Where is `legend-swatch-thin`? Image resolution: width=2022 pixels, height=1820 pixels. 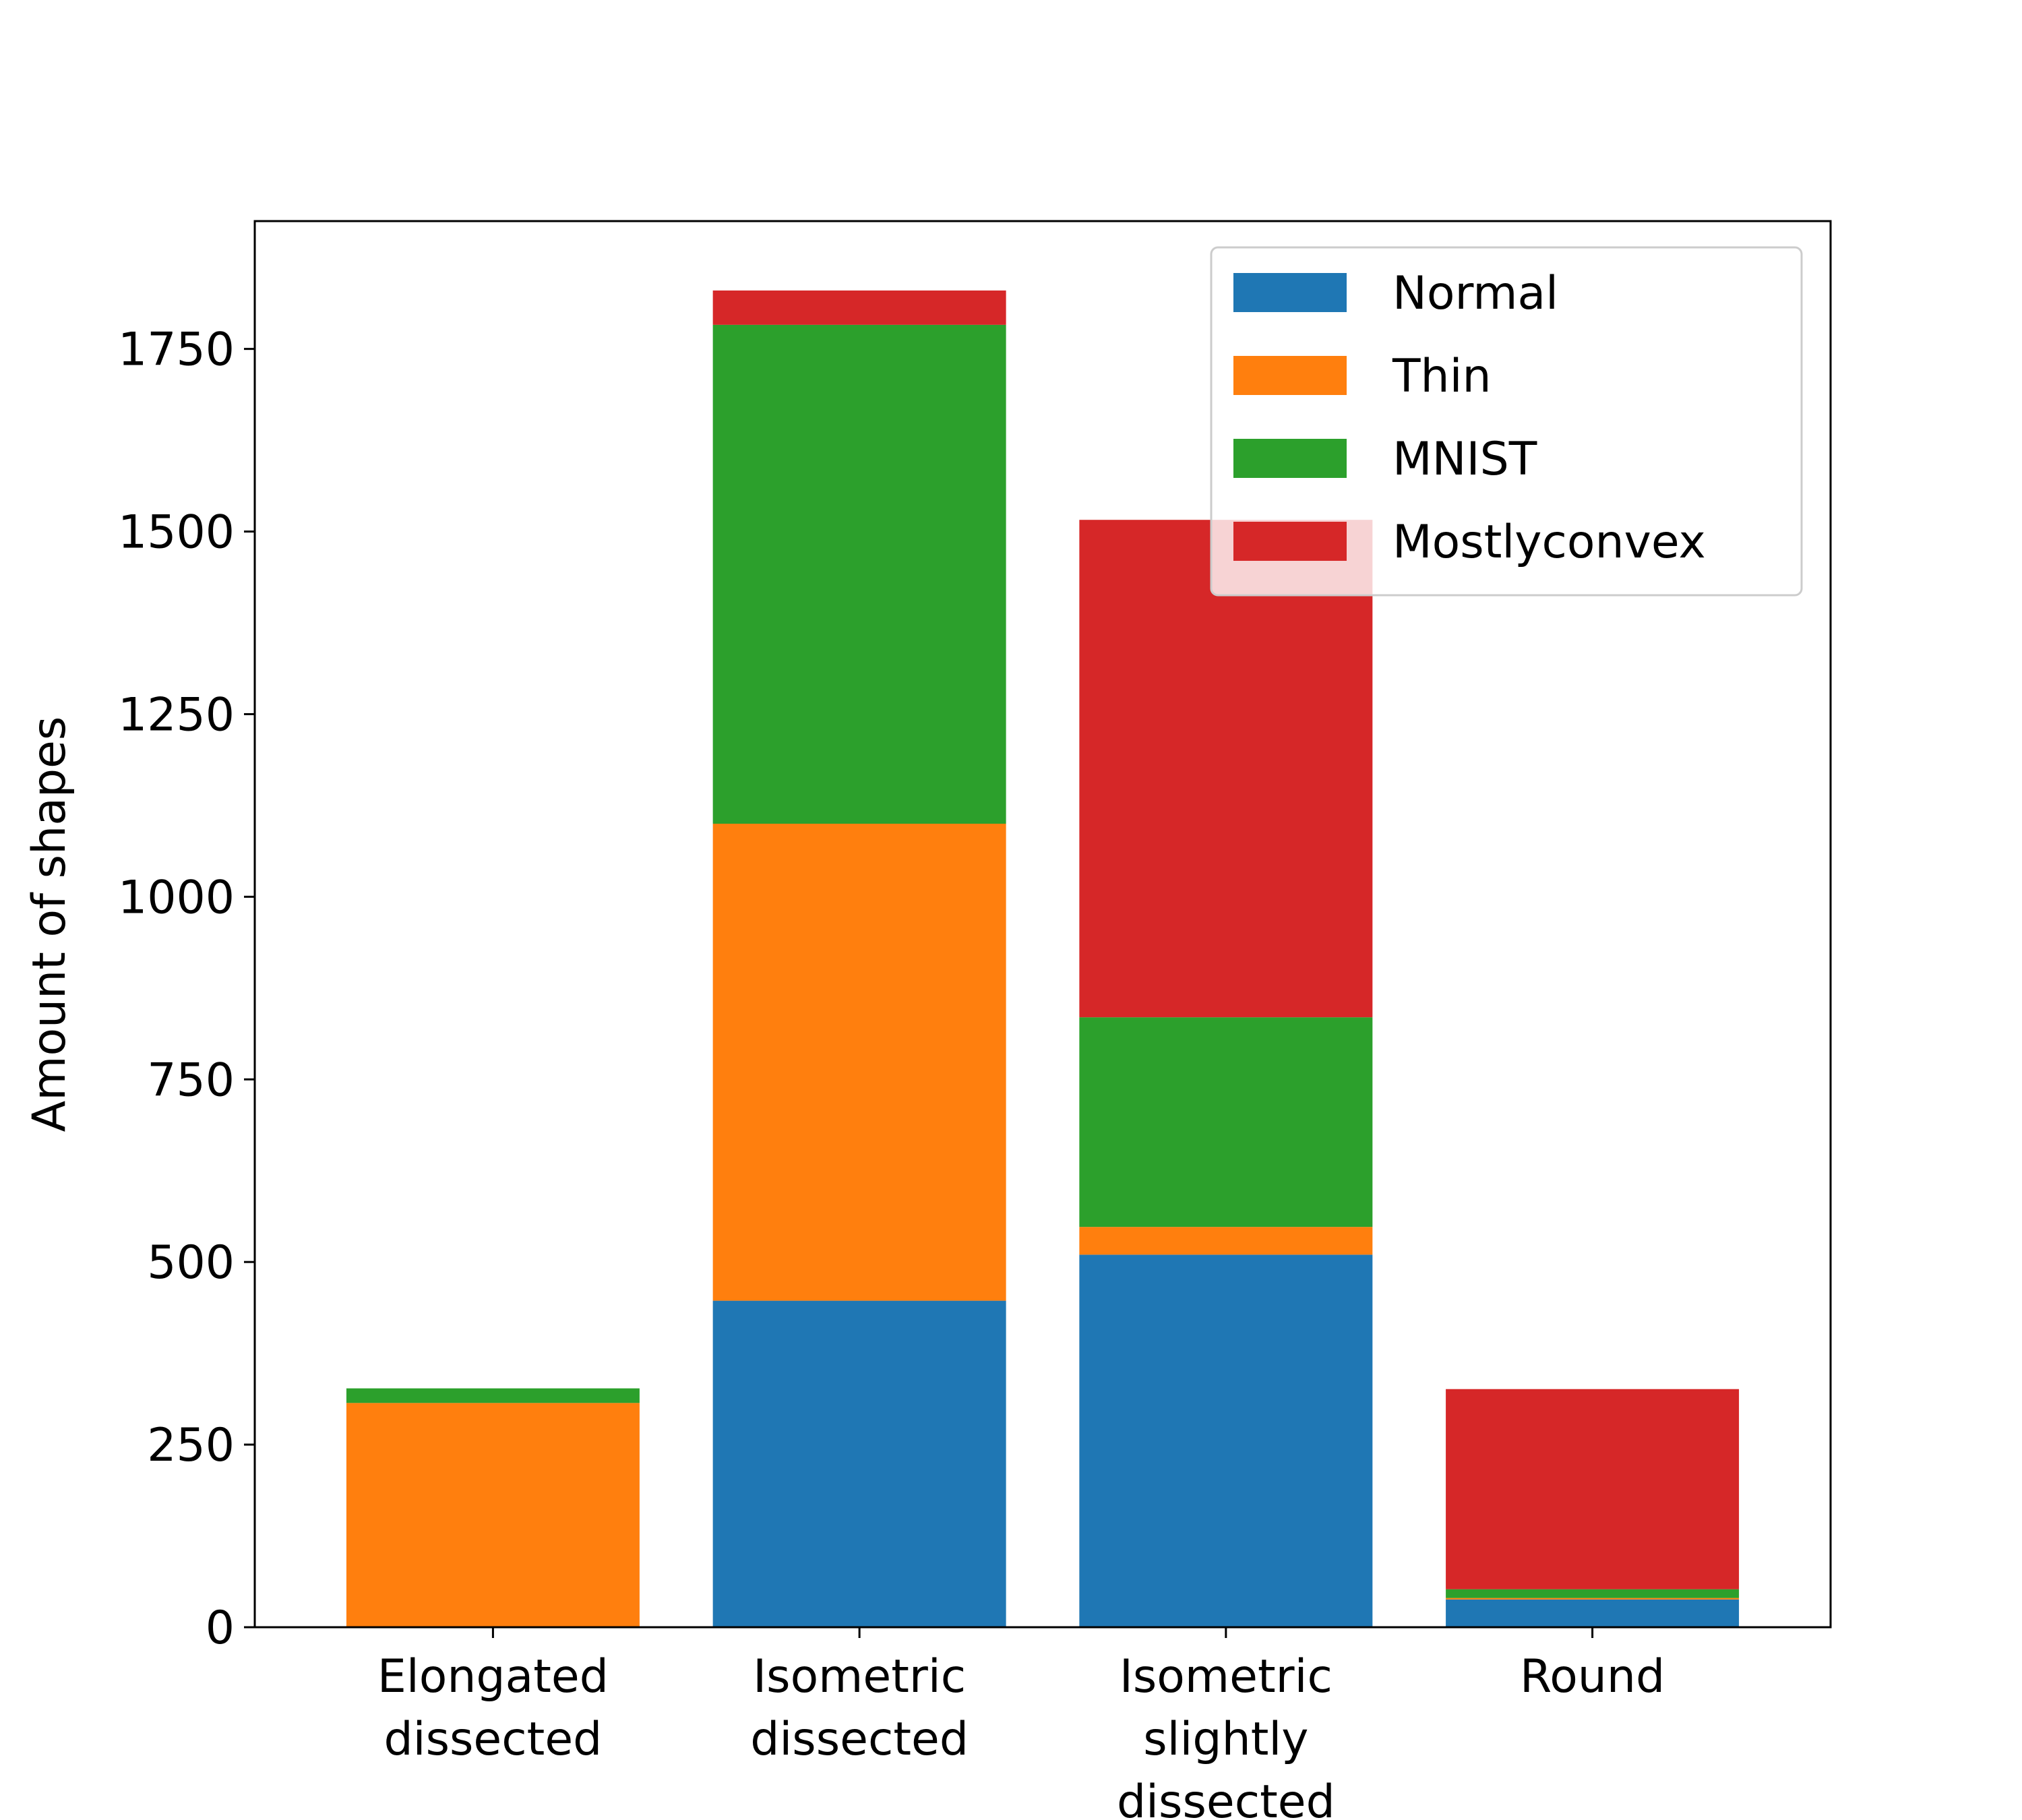
legend-swatch-thin is located at coordinates (1290, 375).